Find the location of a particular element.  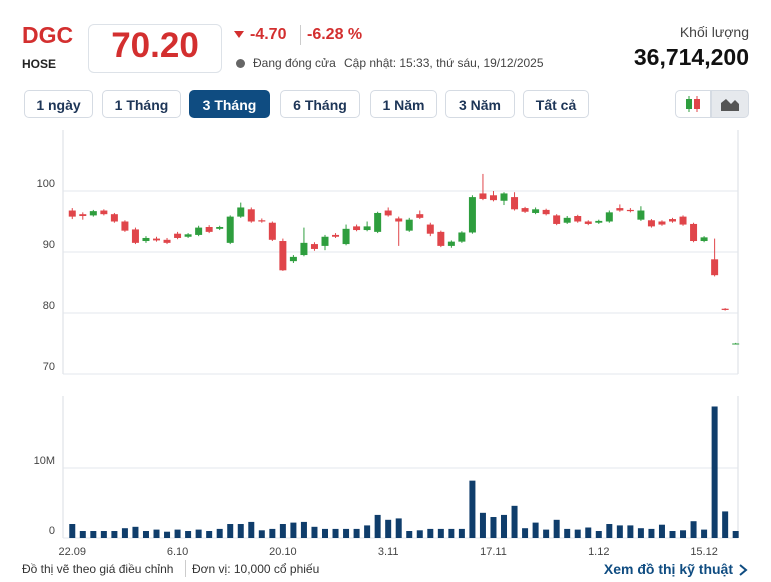

x-tick-label: 22.09 is located at coordinates (72, 552).